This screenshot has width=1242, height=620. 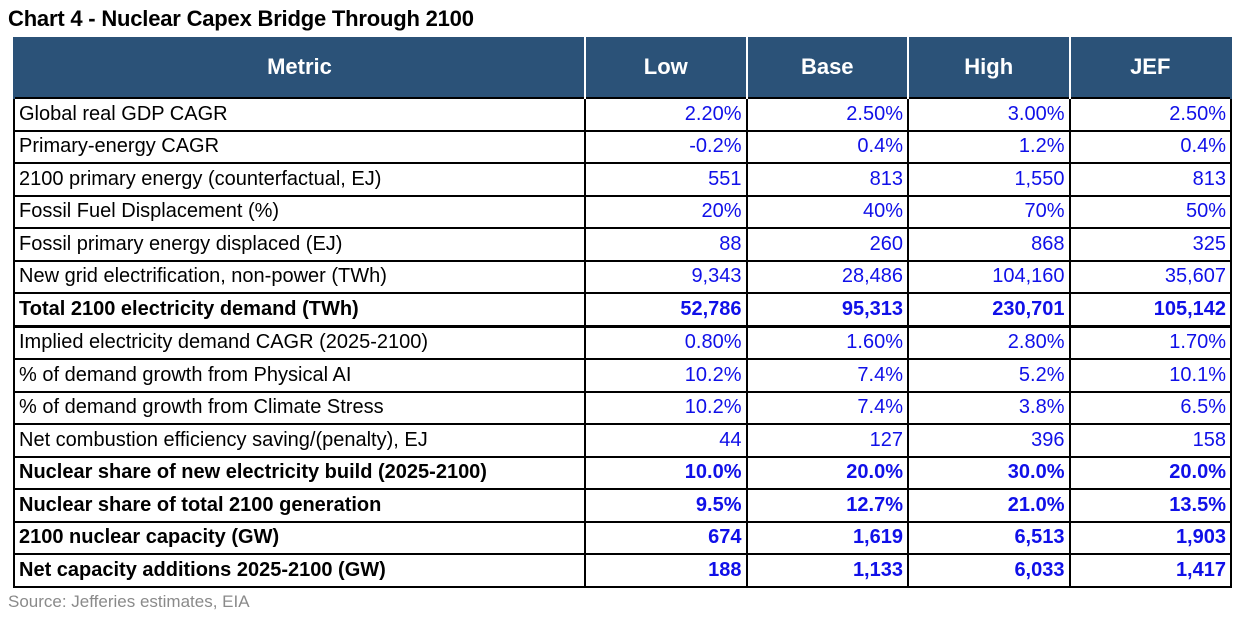 I want to click on cell-base: 260, so click(x=827, y=244).